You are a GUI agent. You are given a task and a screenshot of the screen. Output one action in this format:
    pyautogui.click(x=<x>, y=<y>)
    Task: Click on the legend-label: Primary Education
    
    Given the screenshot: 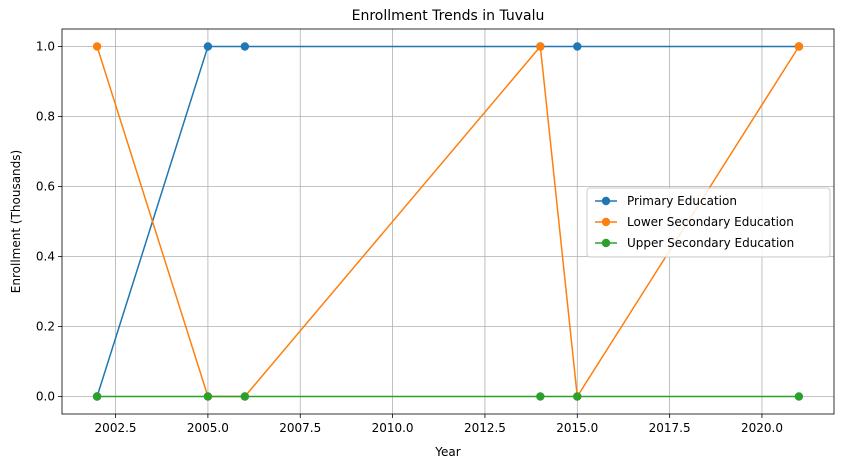 What is the action you would take?
    pyautogui.click(x=682, y=201)
    